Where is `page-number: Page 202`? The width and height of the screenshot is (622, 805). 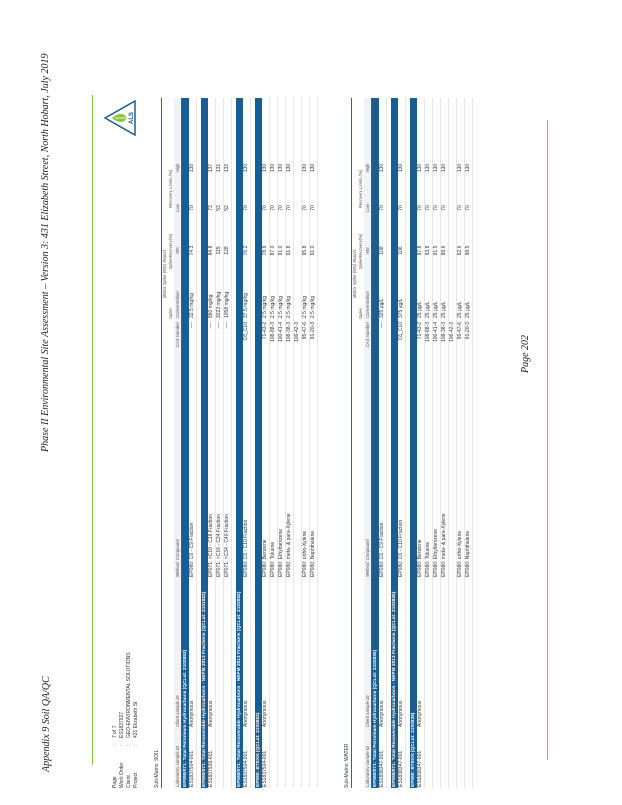
page-number: Page 202 is located at coordinates (525, 353).